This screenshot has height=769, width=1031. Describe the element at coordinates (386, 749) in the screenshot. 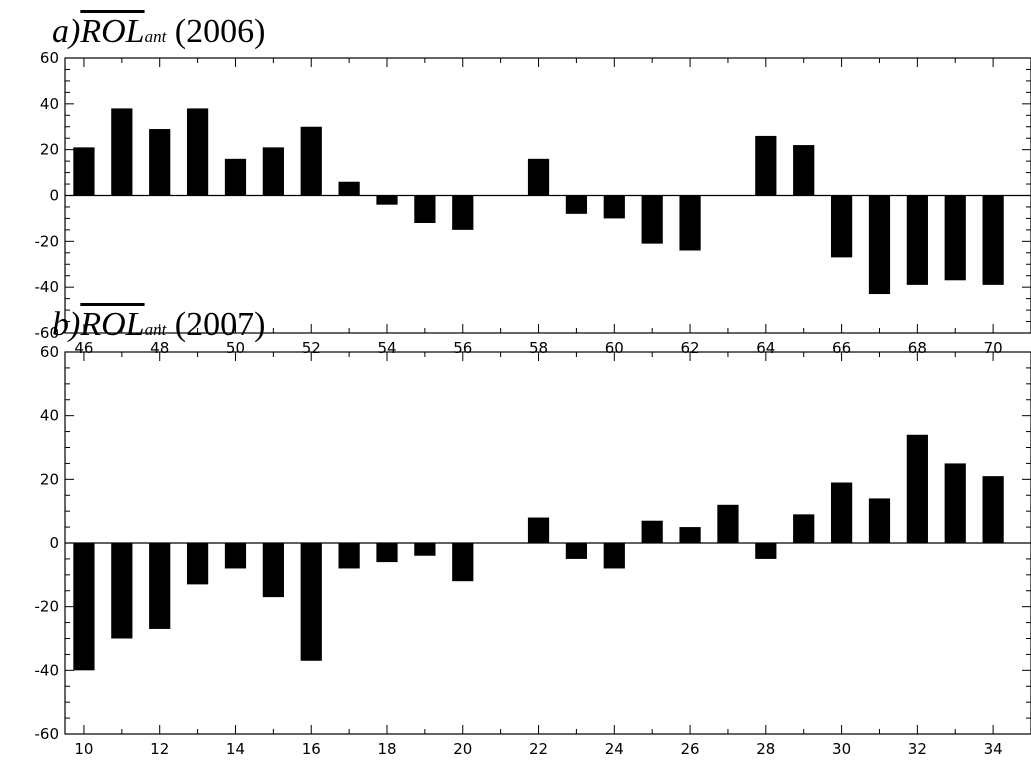

I see `chart-b-x-tick-label: 18` at that location.